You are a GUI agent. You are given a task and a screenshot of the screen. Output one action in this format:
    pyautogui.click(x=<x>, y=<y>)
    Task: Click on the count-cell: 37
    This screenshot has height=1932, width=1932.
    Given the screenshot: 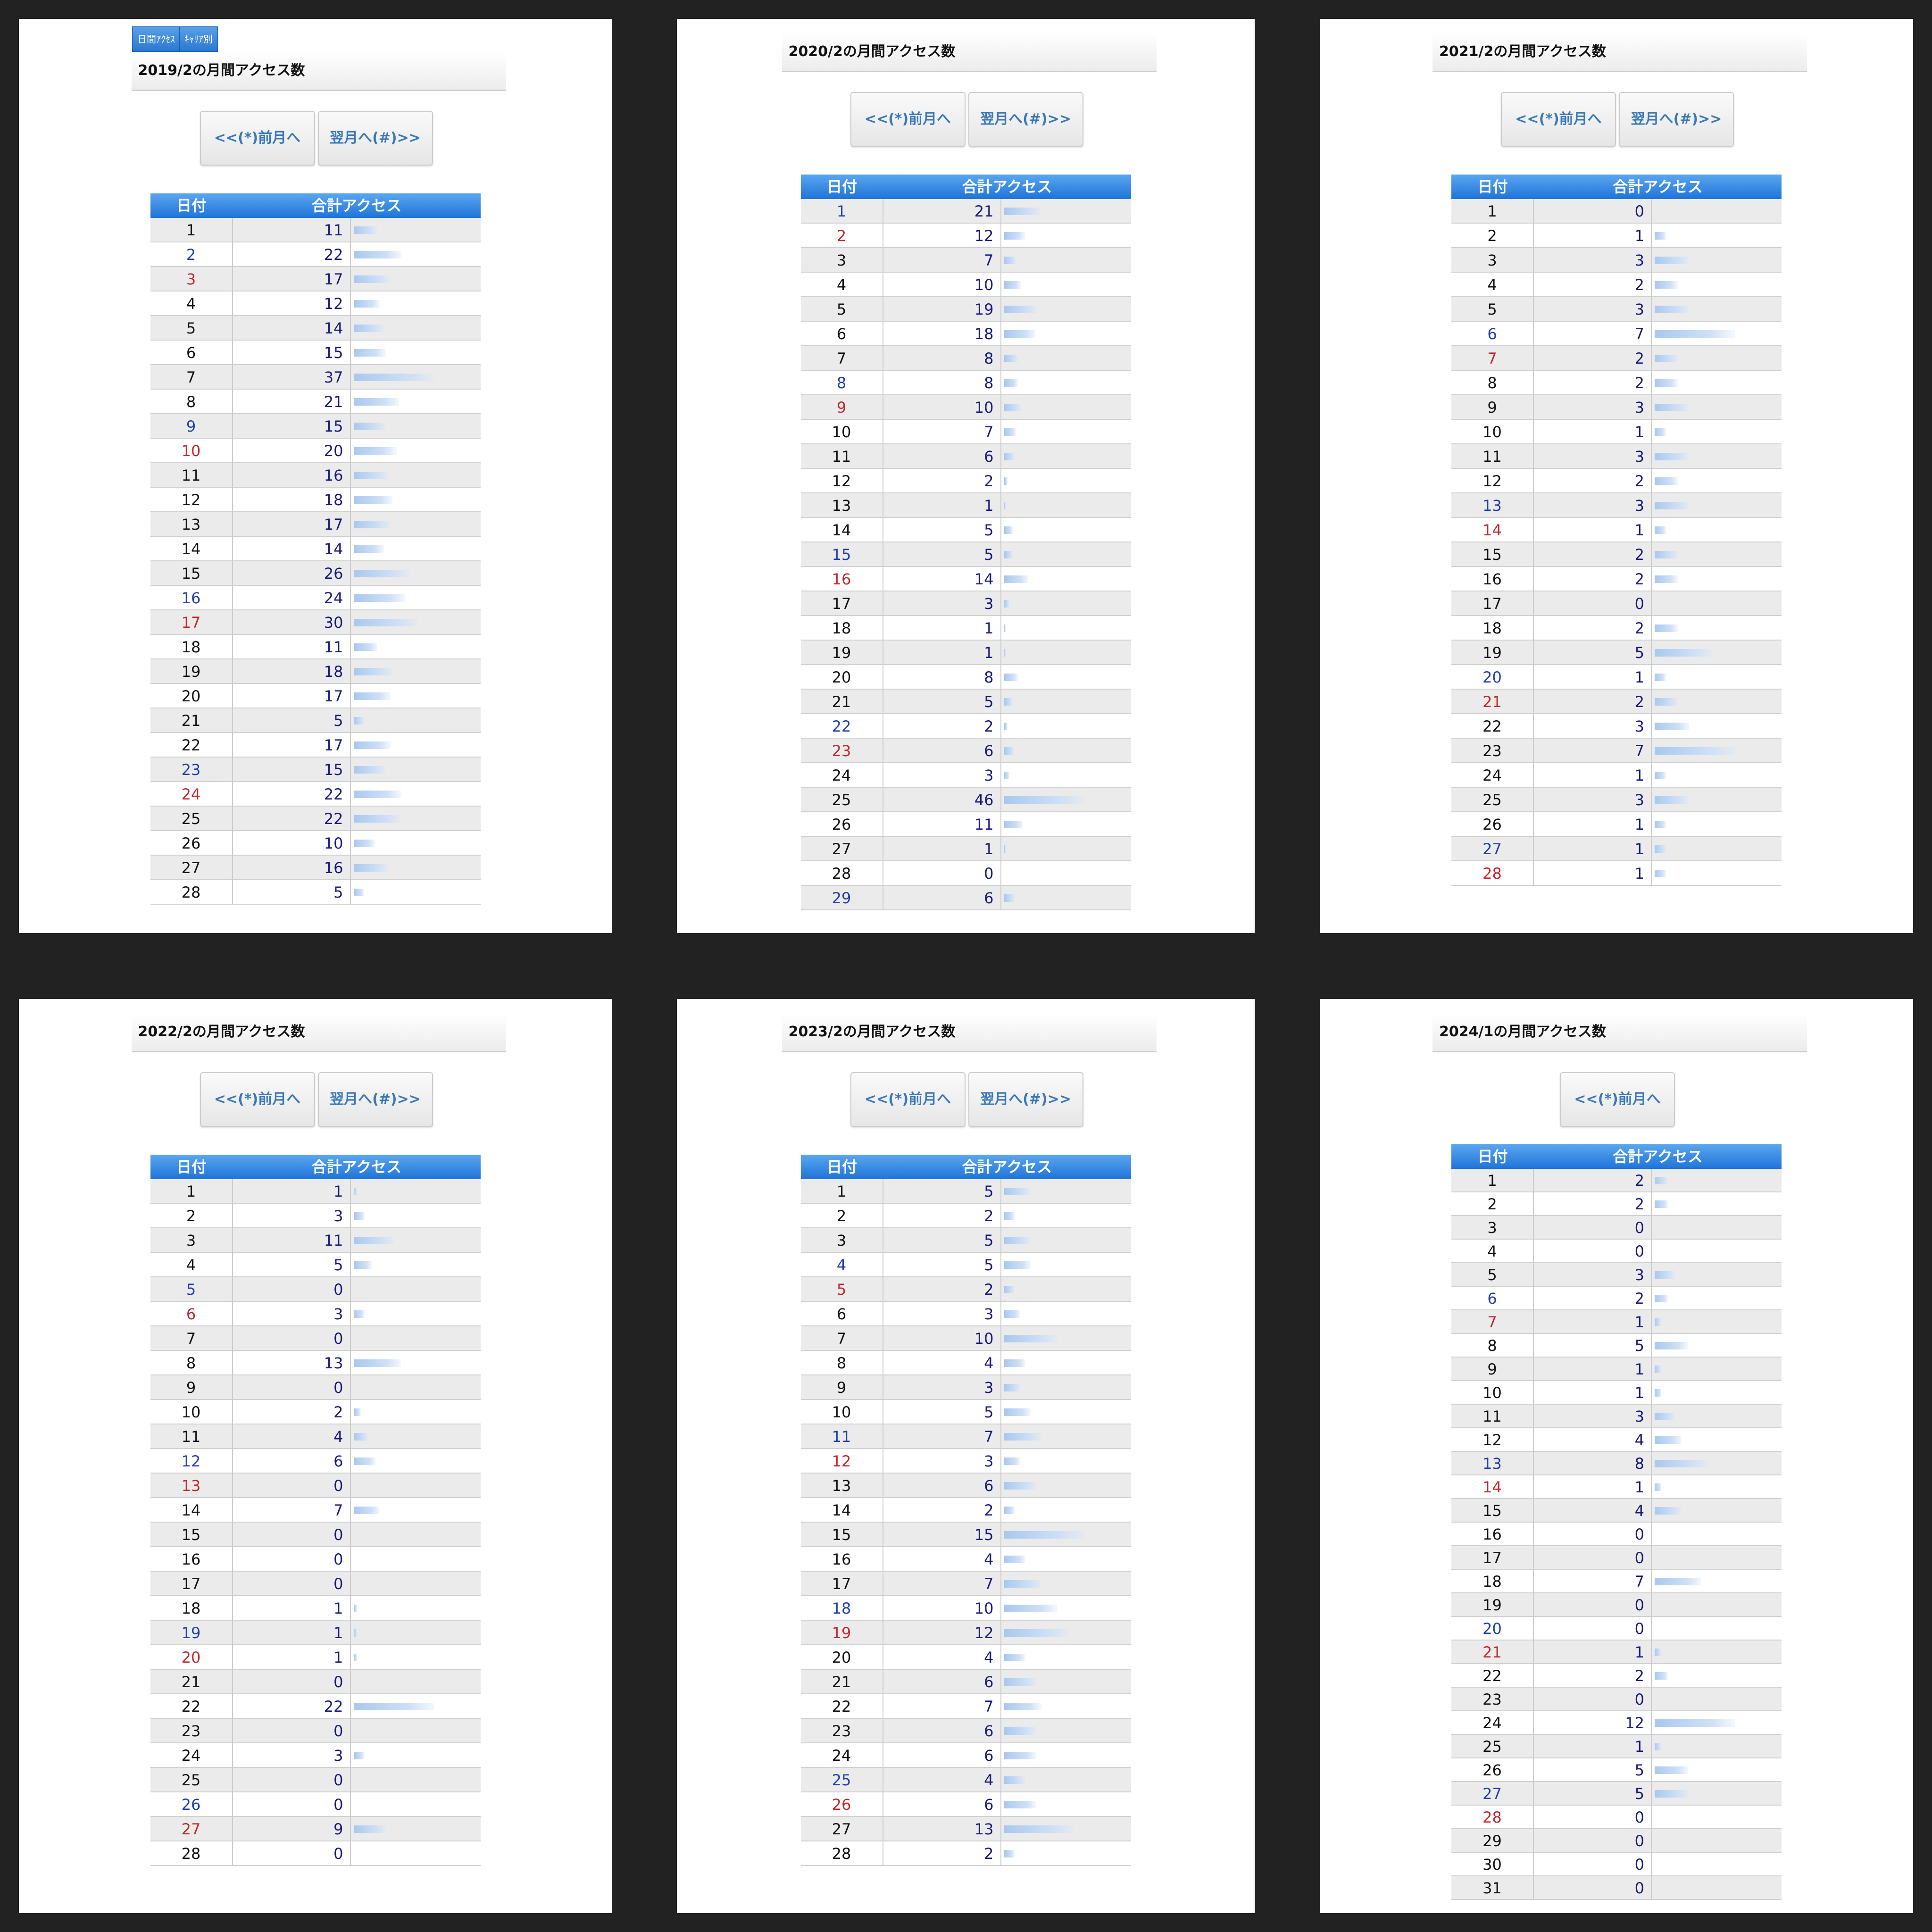 What is the action you would take?
    pyautogui.click(x=292, y=377)
    